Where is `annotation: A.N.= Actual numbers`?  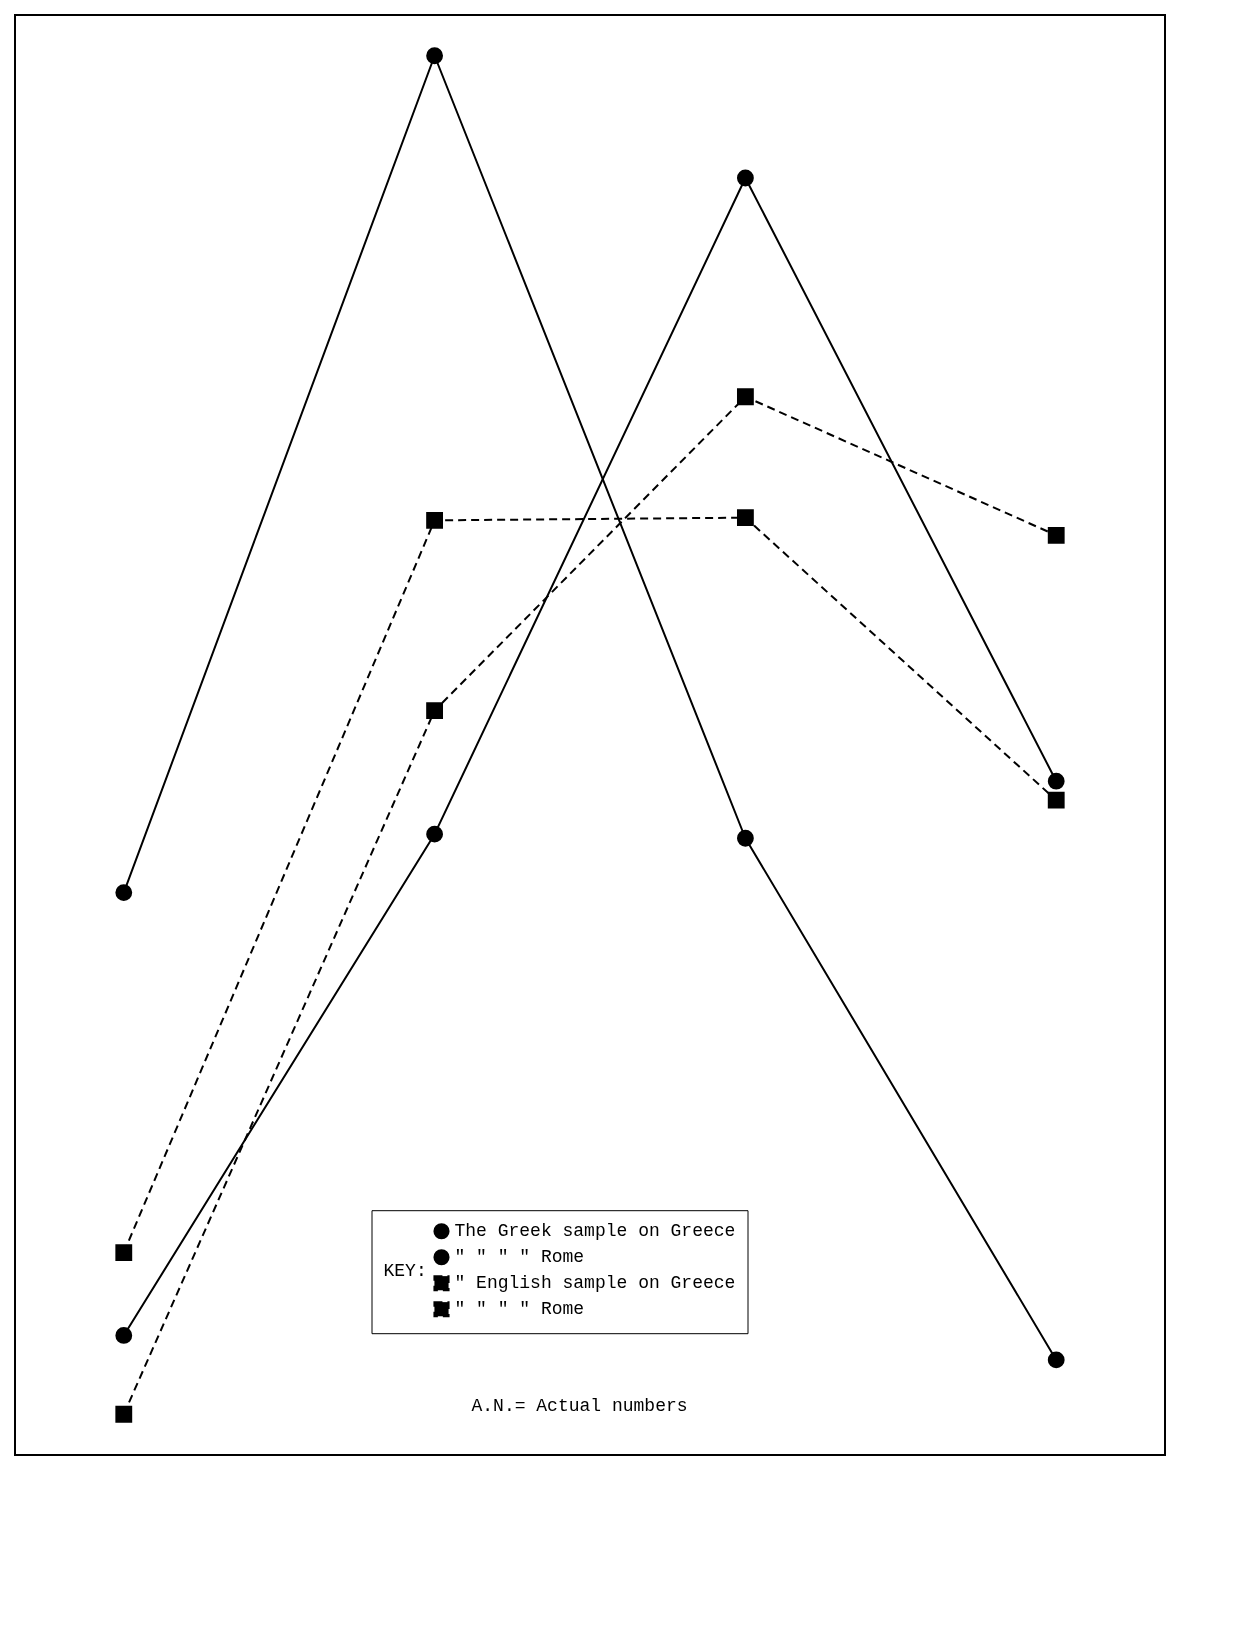 annotation: A.N.= Actual numbers is located at coordinates (579, 1406).